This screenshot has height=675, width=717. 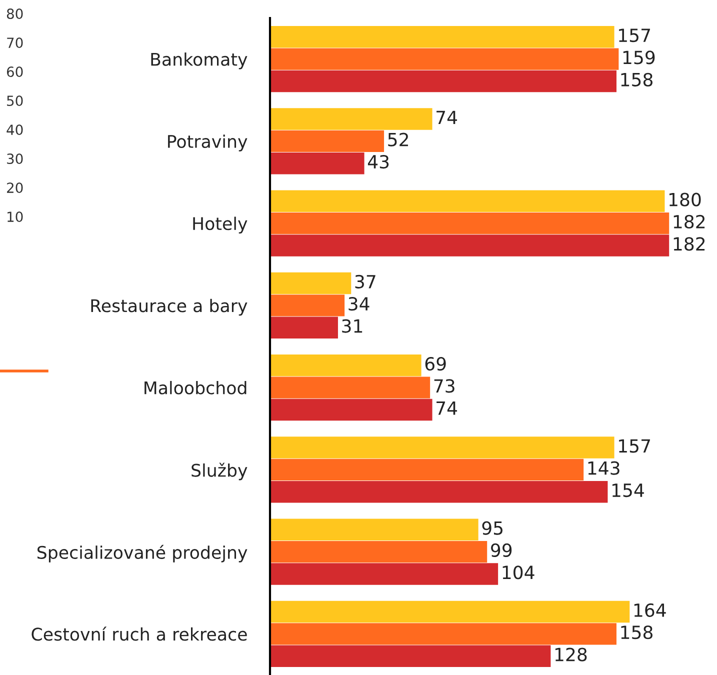 I want to click on text: 60, so click(x=14, y=72).